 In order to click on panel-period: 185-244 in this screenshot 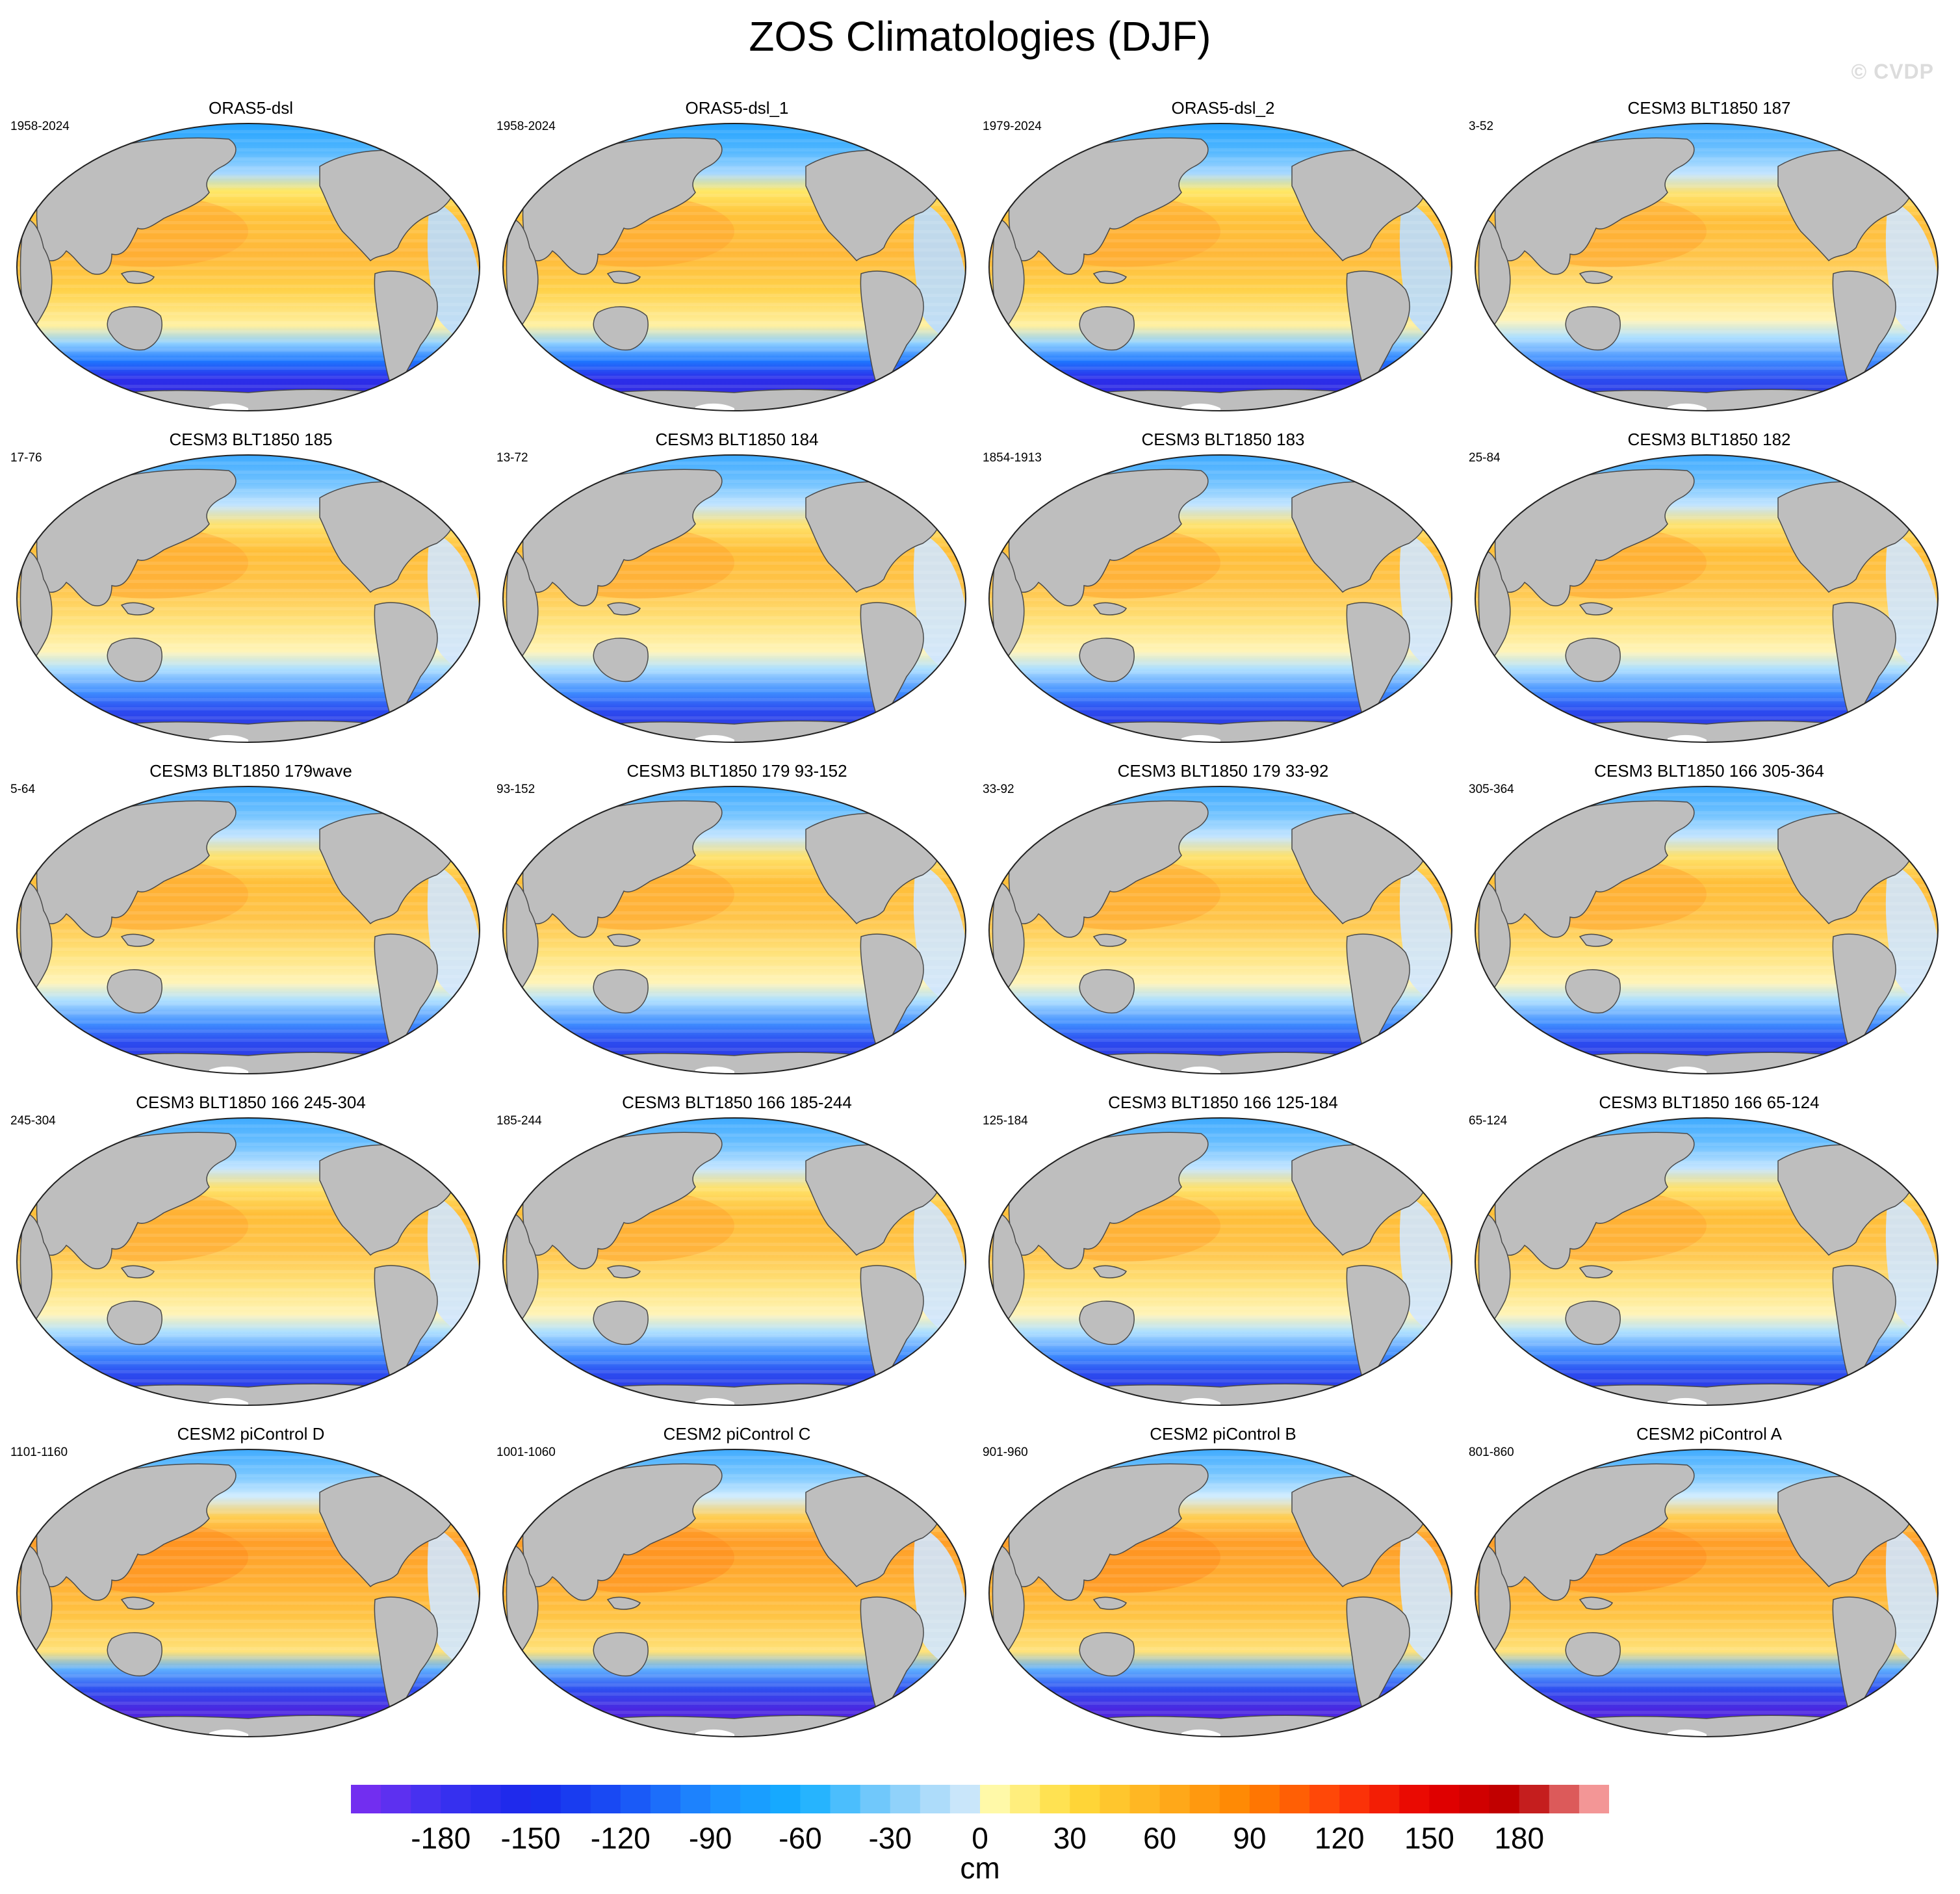, I will do `click(519, 1121)`.